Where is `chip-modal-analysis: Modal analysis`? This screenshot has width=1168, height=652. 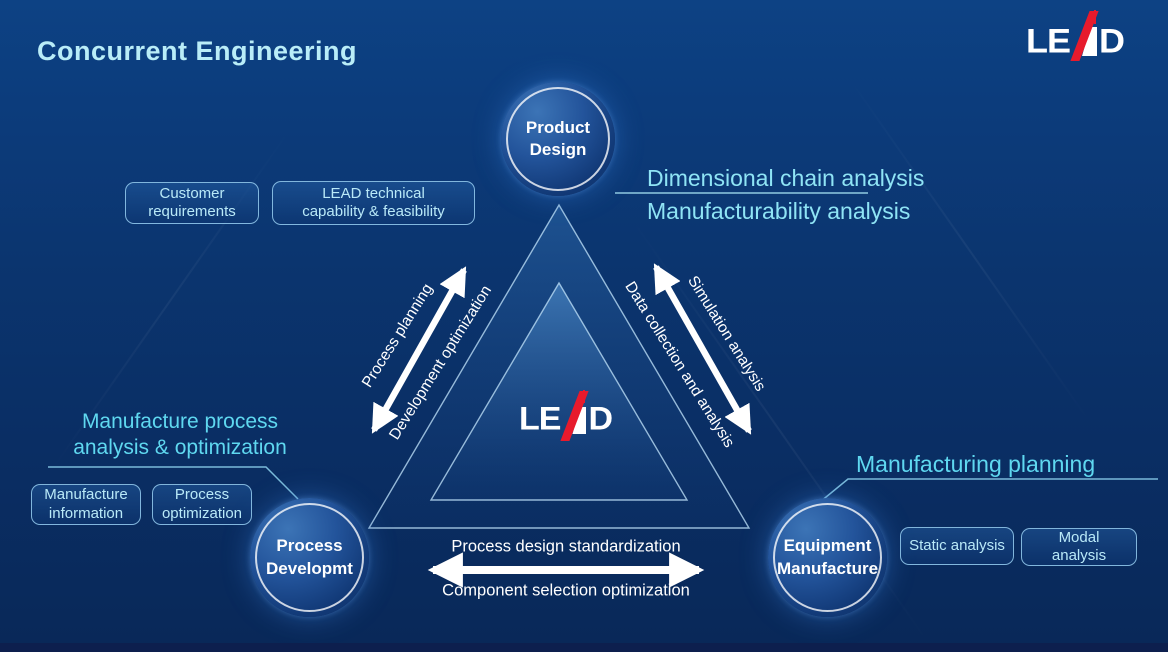 chip-modal-analysis: Modal analysis is located at coordinates (1079, 547).